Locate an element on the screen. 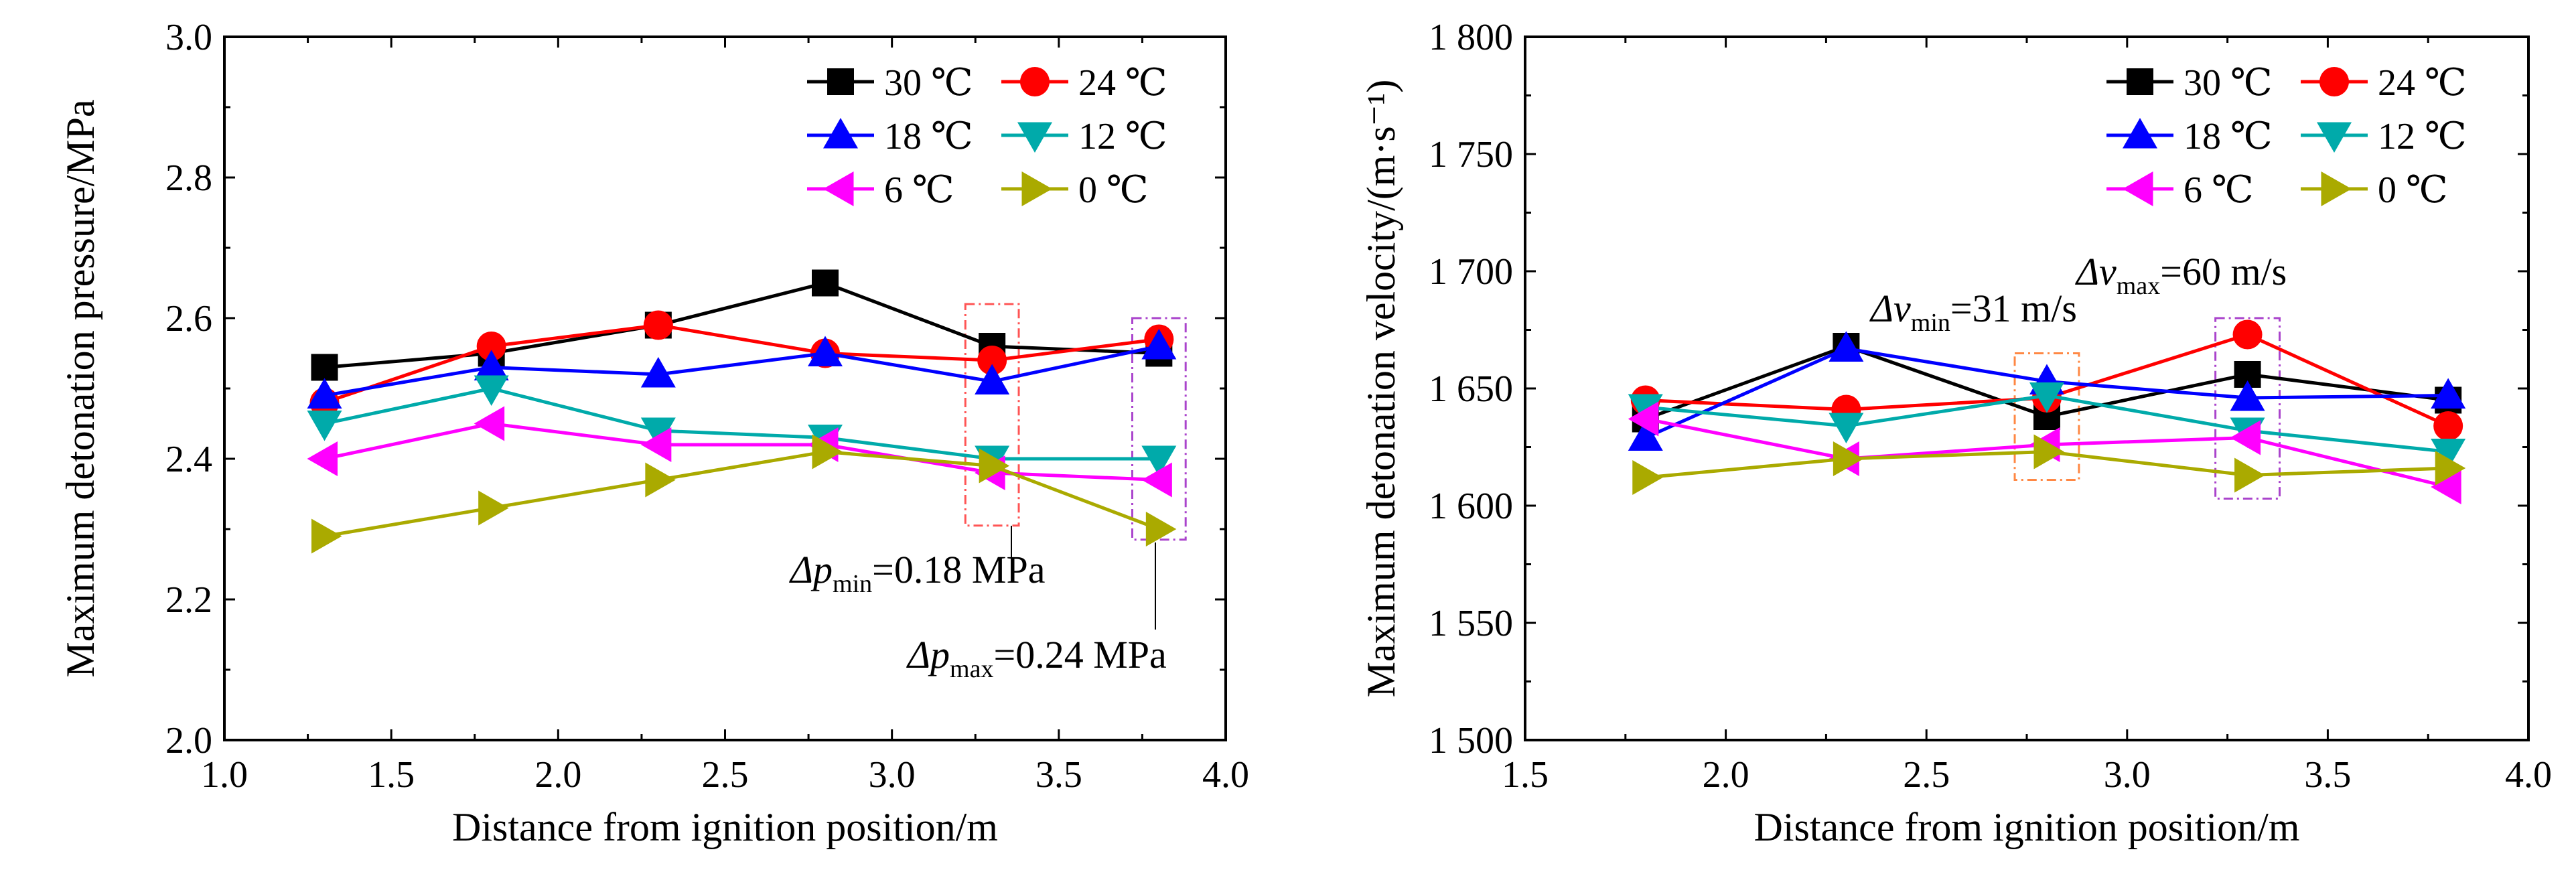 The width and height of the screenshot is (2576, 870). y-tick-label: 1 650 is located at coordinates (1471, 389).